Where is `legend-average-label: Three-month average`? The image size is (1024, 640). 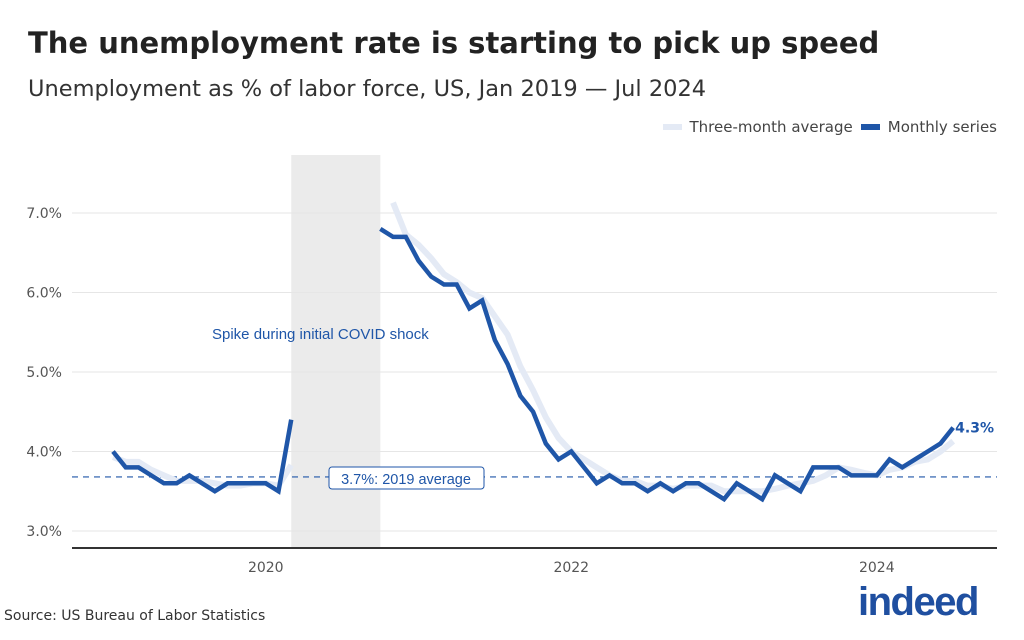 legend-average-label: Three-month average is located at coordinates (771, 127).